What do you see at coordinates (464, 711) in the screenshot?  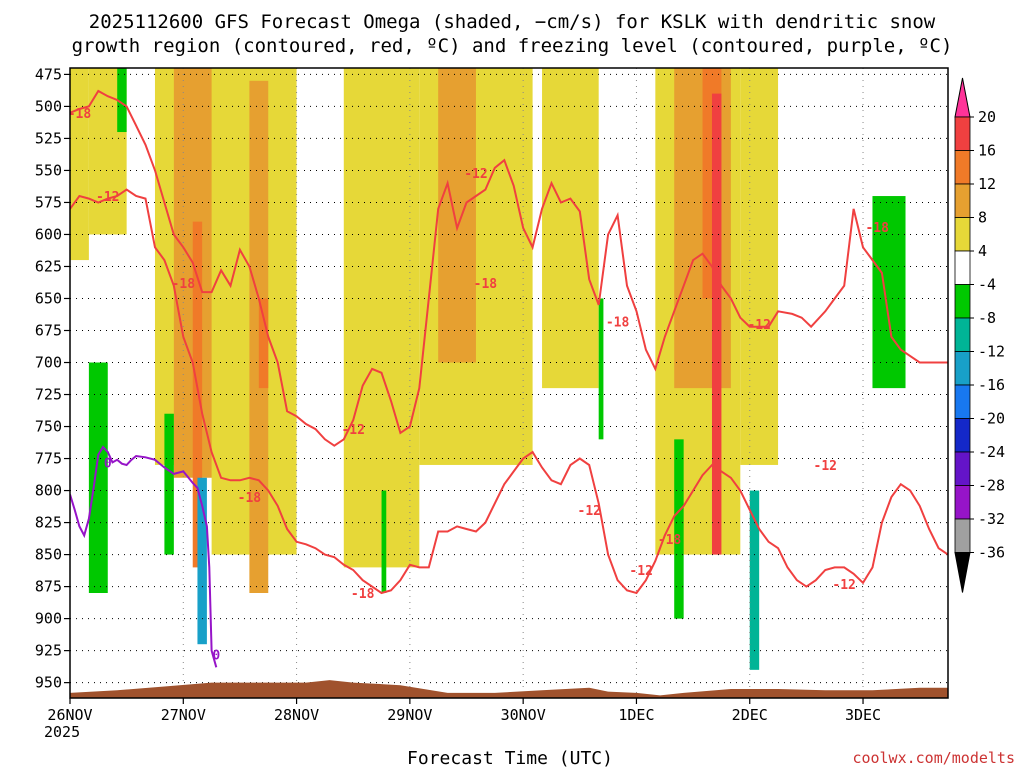 I see `x-axis: 26NOV 27NOV 28NOV 29NOV 30NOV 1DEC 2DEC 3DEC` at bounding box center [464, 711].